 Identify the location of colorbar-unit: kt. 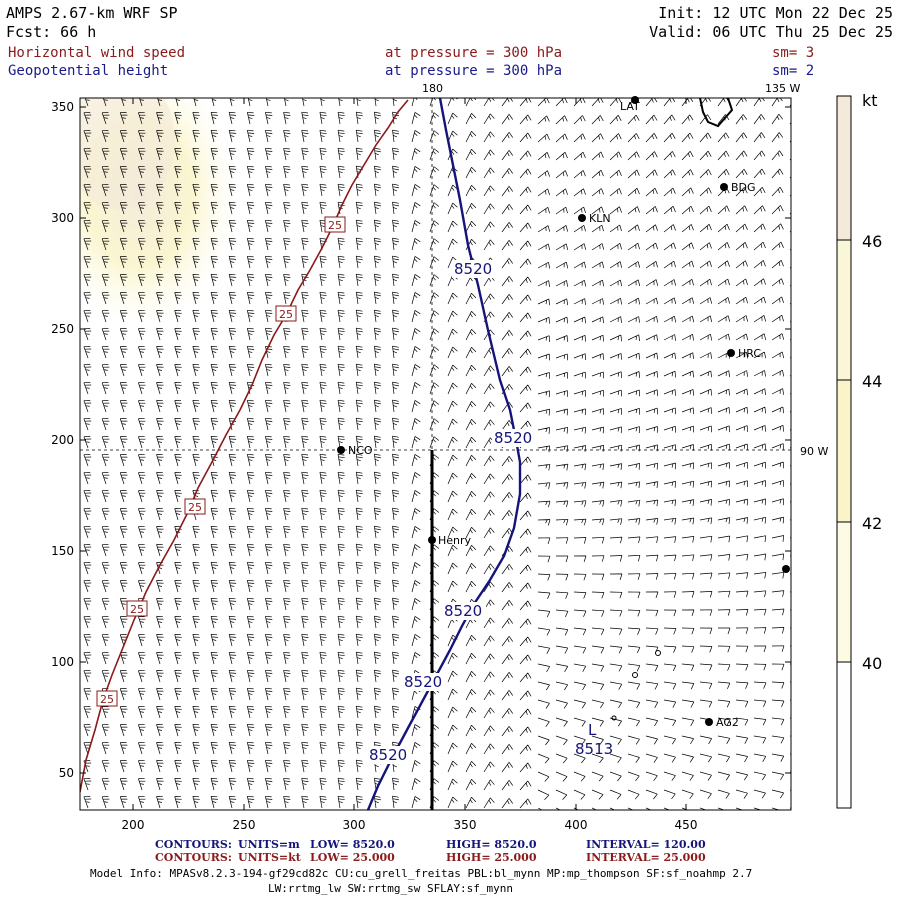
(870, 100).